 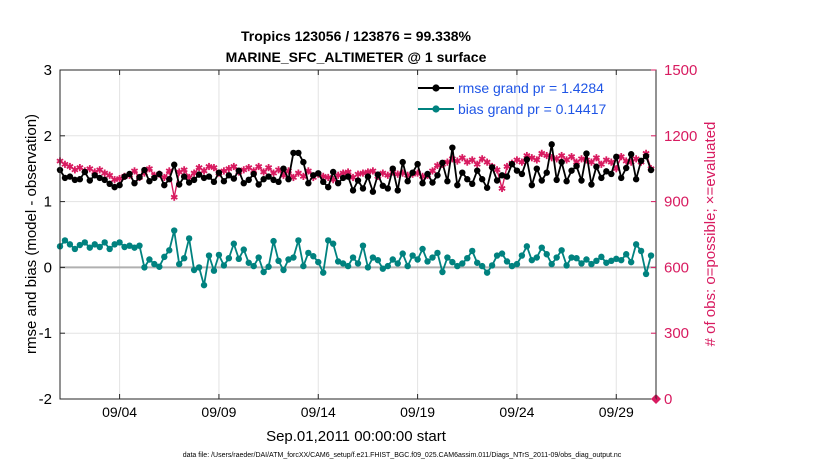 I want to click on legend-bias-label: bias grand pr = 0.14417, so click(x=532, y=109).